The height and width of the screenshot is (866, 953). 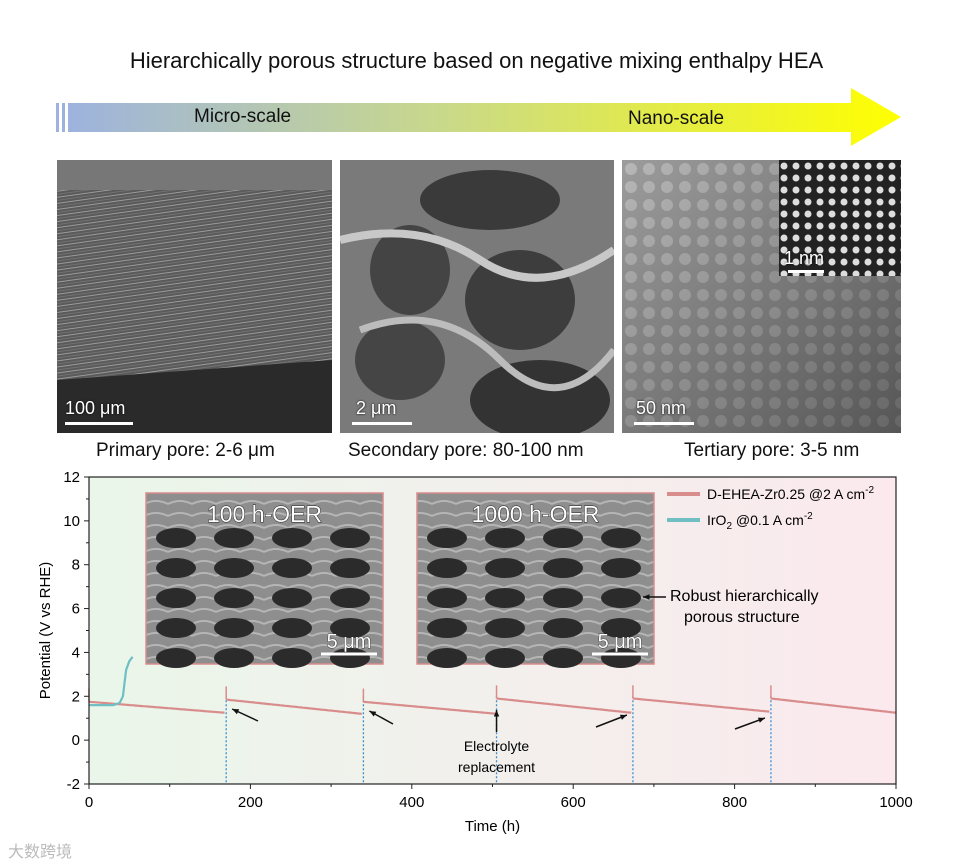 I want to click on electrolyte-annotation-line1: Electrolyte, so click(x=497, y=746).